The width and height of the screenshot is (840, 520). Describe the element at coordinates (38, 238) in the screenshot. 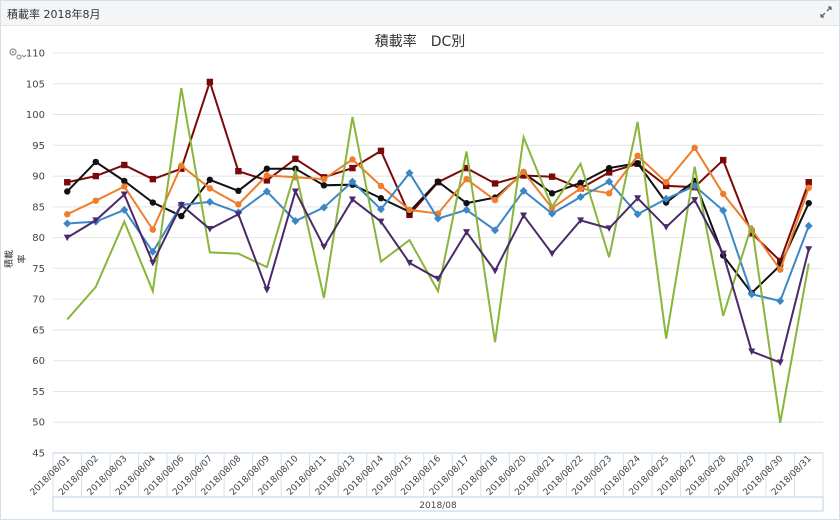

I see `y-tick-label: 80` at that location.